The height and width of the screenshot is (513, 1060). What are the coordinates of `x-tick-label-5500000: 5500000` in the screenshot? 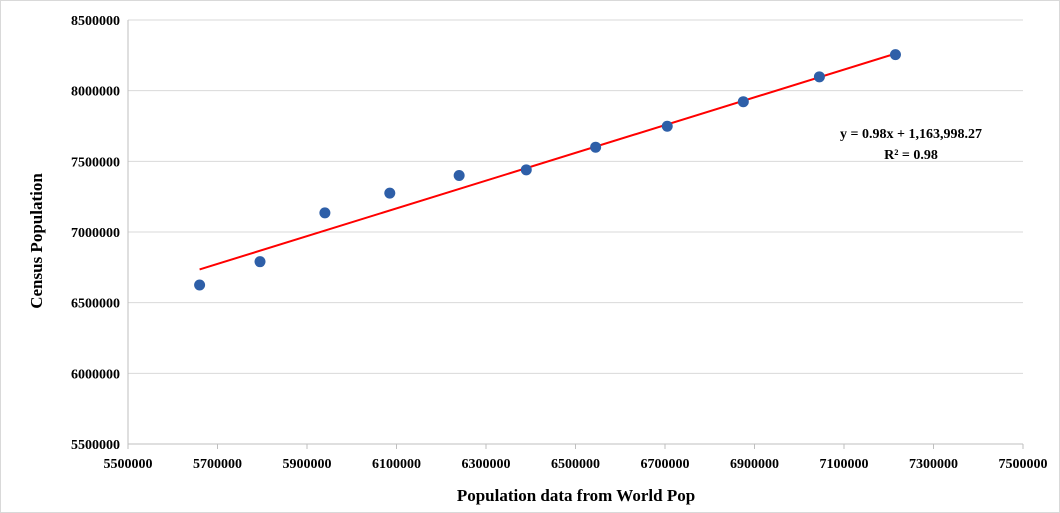 It's located at (128, 464).